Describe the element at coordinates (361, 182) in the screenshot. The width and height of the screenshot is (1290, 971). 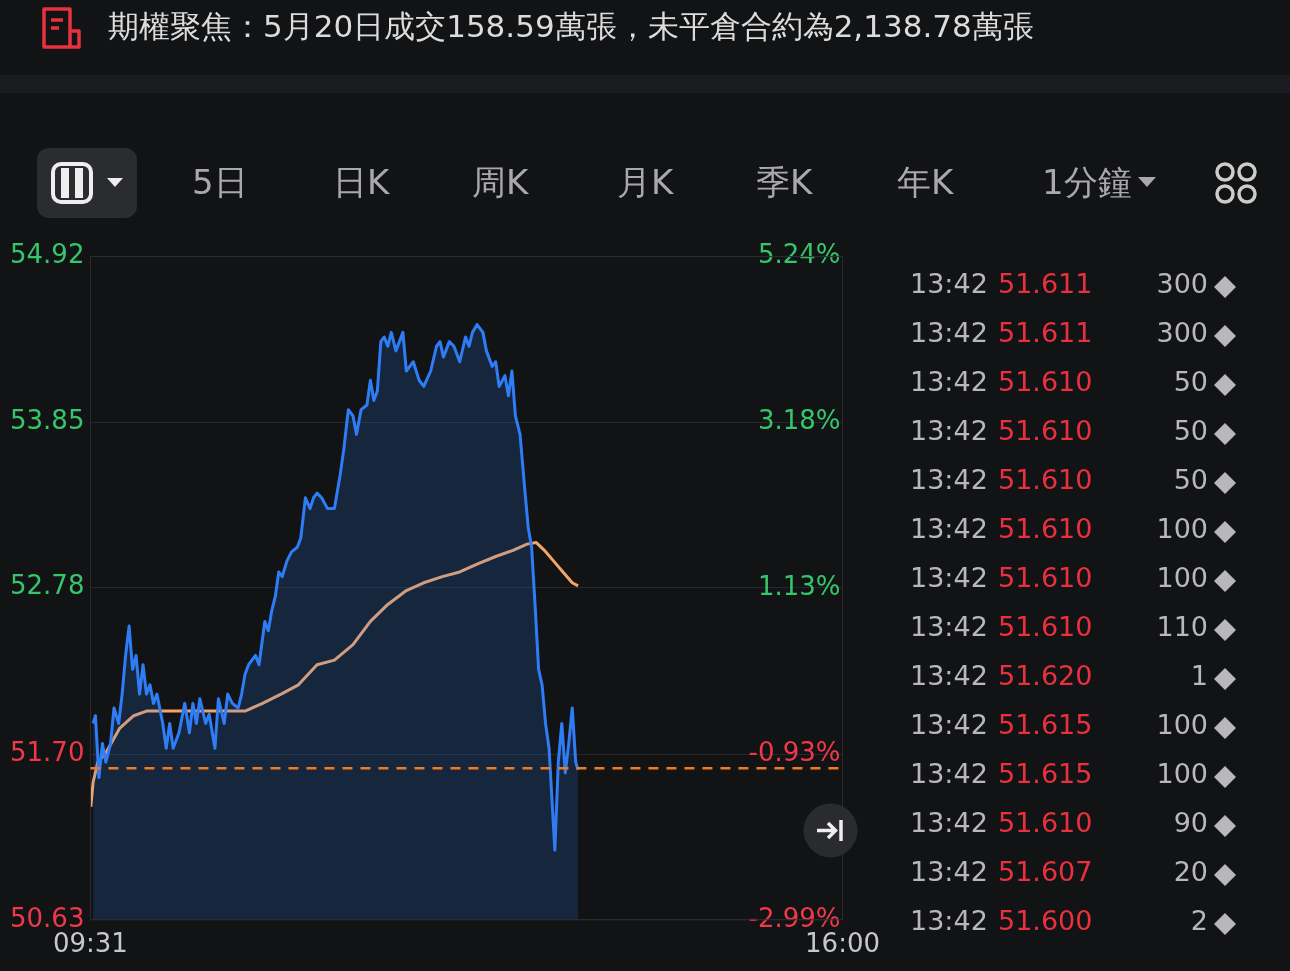
I see `text: 日K` at that location.